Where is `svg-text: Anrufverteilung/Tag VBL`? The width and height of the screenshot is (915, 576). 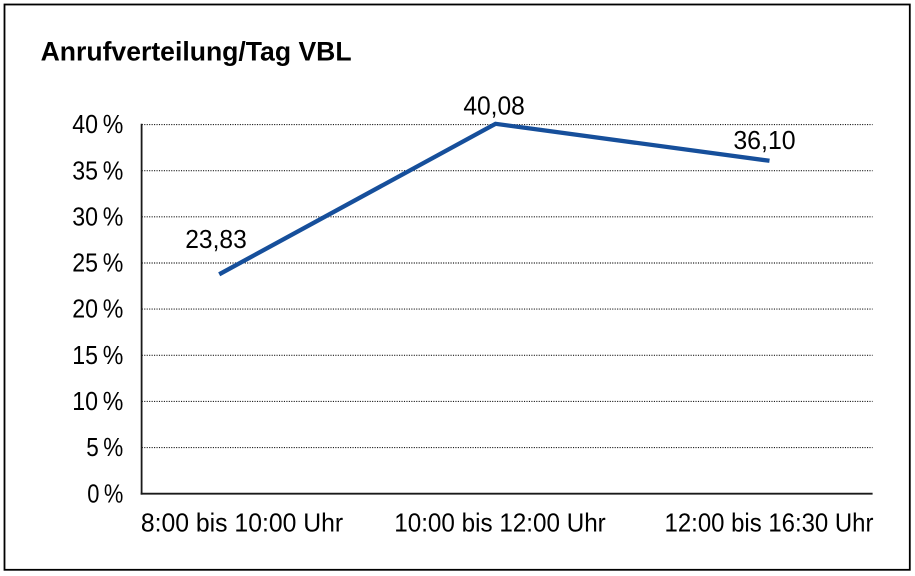 svg-text: Anrufverteilung/Tag VBL is located at coordinates (196, 52).